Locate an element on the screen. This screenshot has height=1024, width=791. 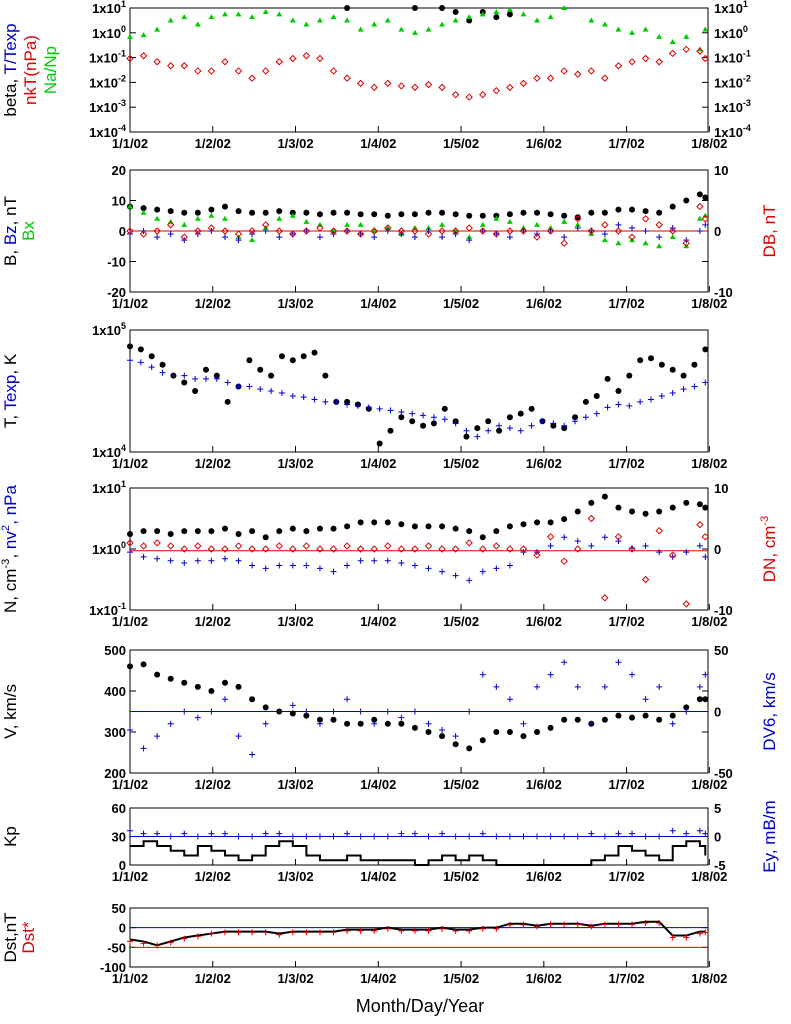
series-blue is located at coordinates (418, 833).